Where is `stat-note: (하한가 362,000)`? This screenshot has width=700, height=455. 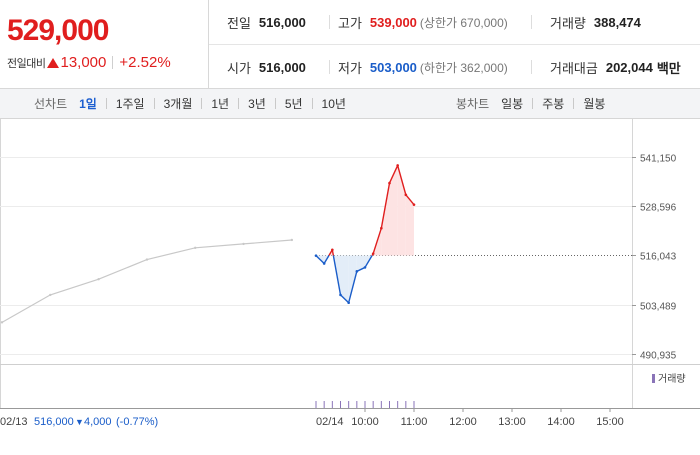
stat-note: (하한가 362,000) is located at coordinates (463, 67).